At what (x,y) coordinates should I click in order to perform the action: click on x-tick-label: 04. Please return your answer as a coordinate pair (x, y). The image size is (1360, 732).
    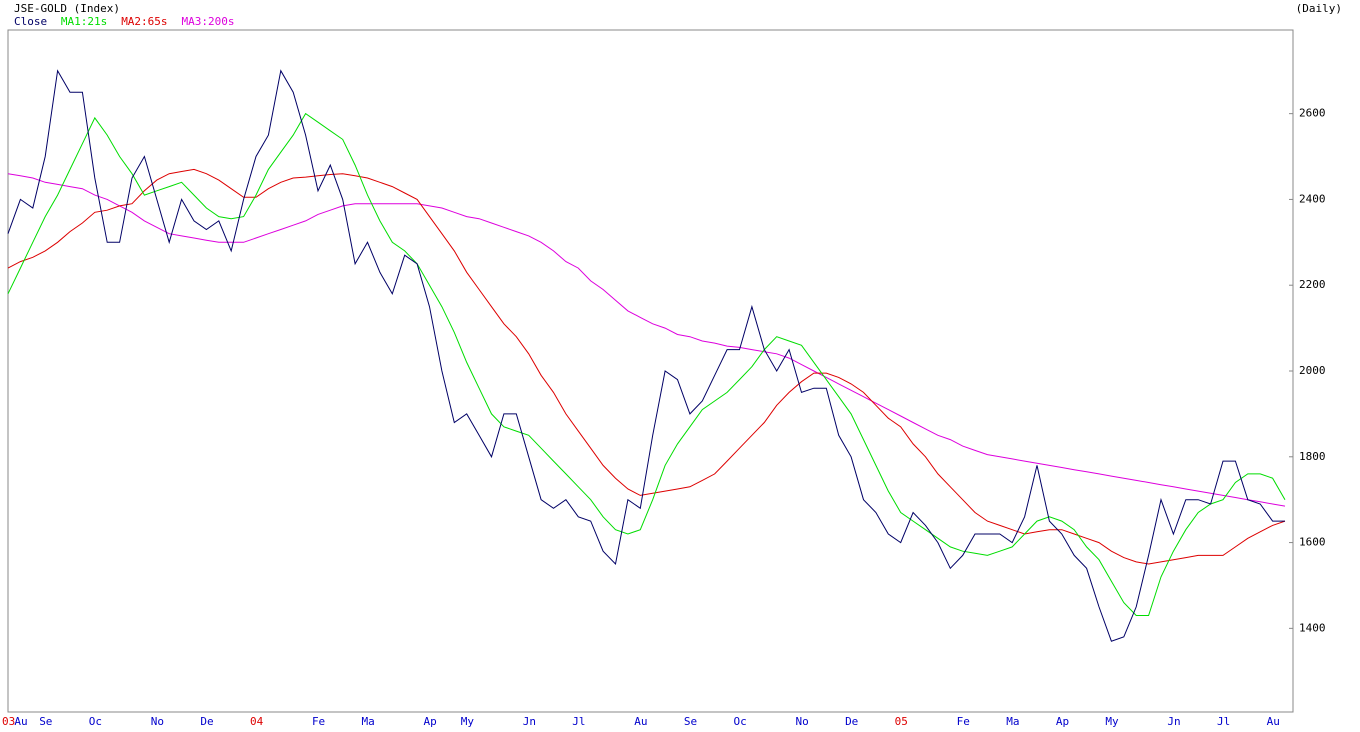
    Looking at the image, I should click on (257, 721).